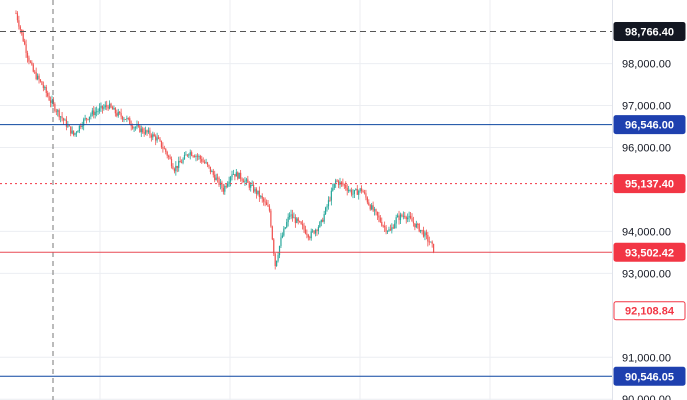 Image resolution: width=687 pixels, height=400 pixels. What do you see at coordinates (646, 397) in the screenshot?
I see `price-axis-tick-label: 90,000.00` at bounding box center [646, 397].